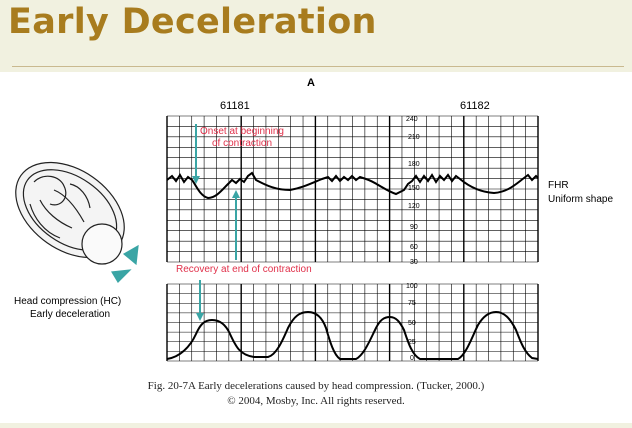 The image size is (632, 428). Describe the element at coordinates (196, 180) in the screenshot. I see `onset-arrow-icon` at that location.